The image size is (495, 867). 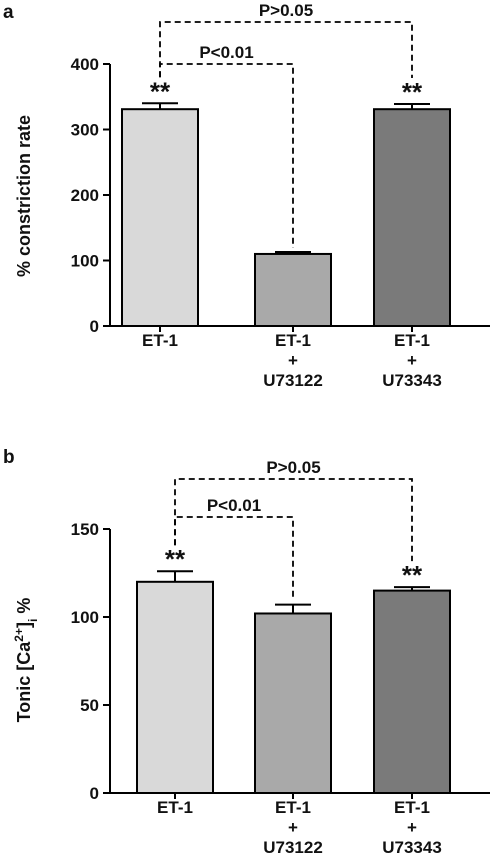 I want to click on y-tick-label: 400, so click(x=85, y=64).